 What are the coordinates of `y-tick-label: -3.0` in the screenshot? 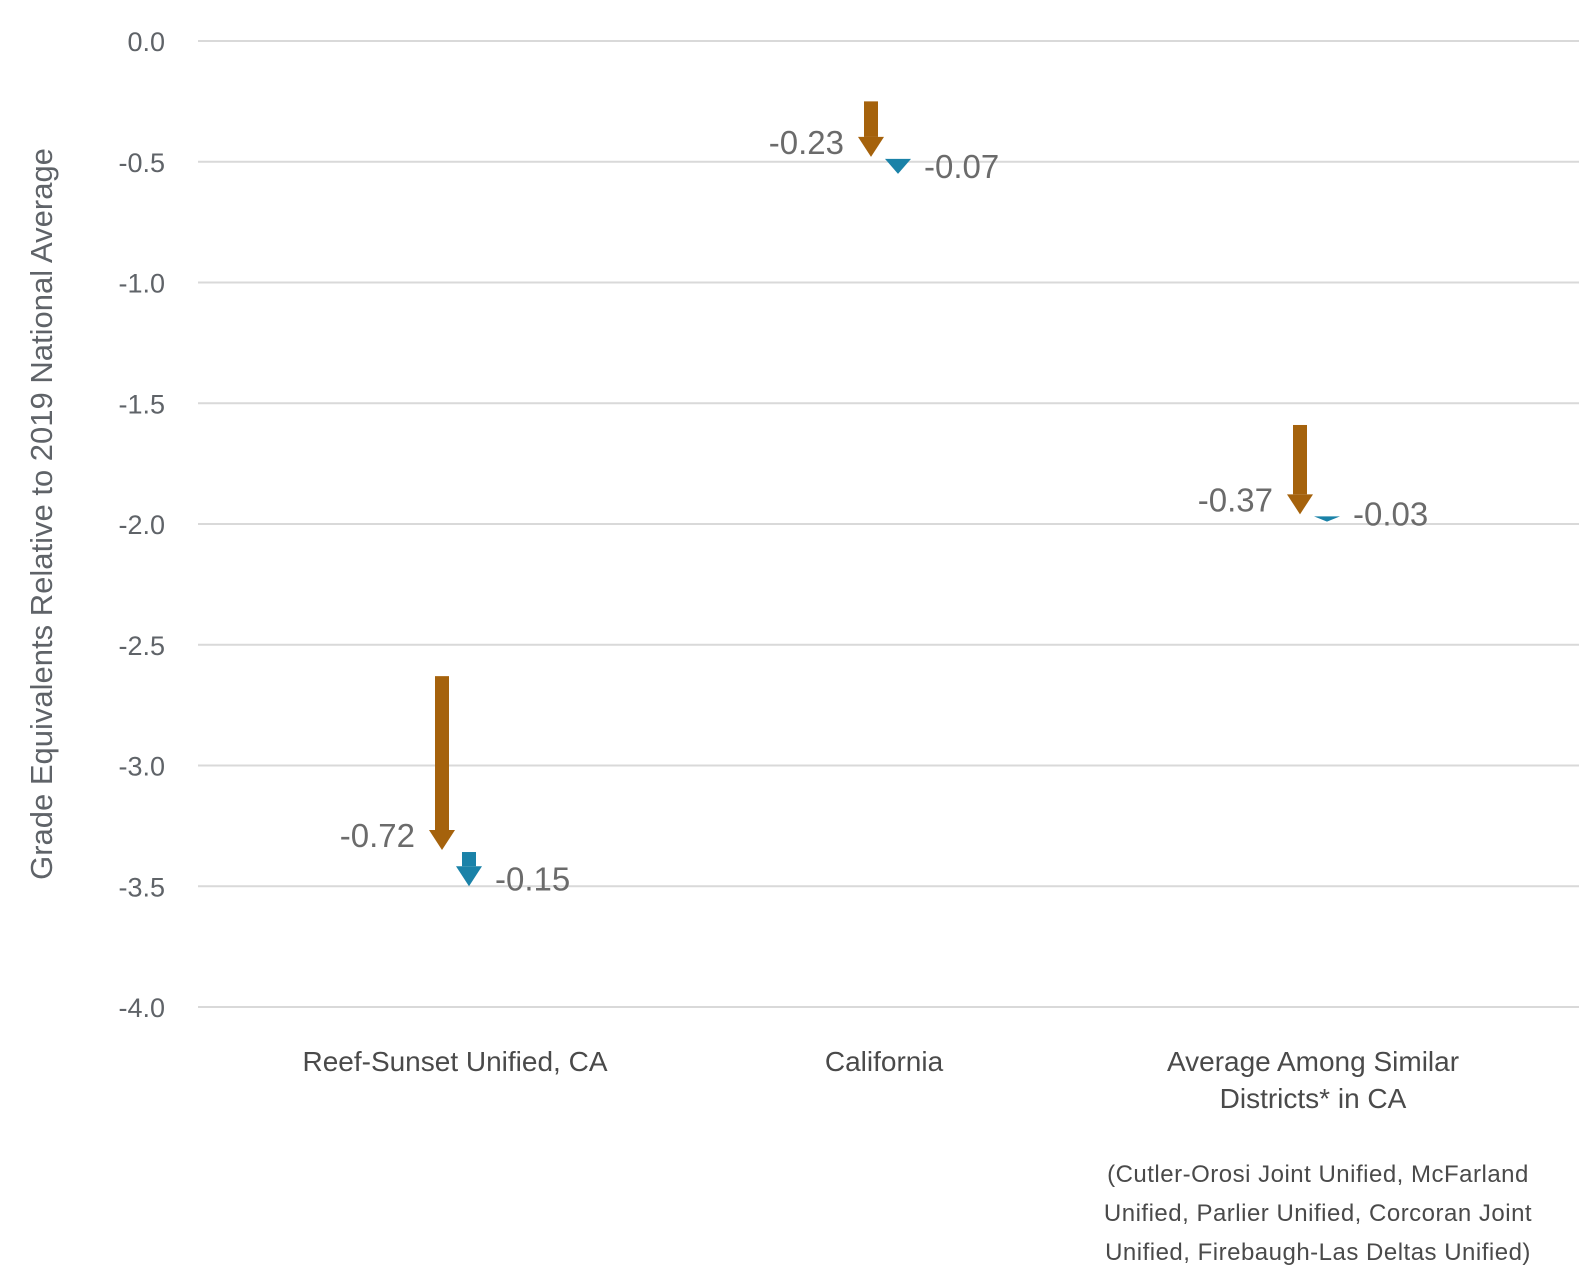 It's located at (141, 767).